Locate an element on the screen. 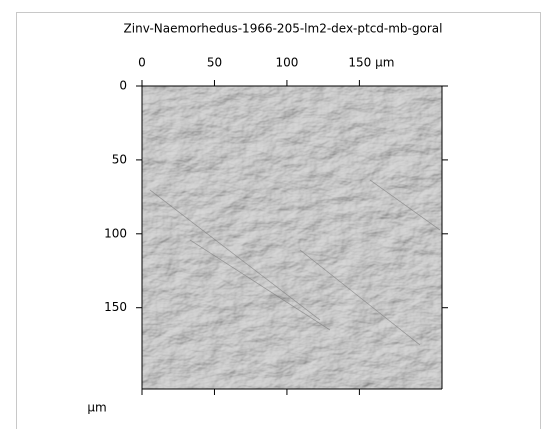 The image size is (551, 429). x-tick-label: 0 is located at coordinates (142, 63).